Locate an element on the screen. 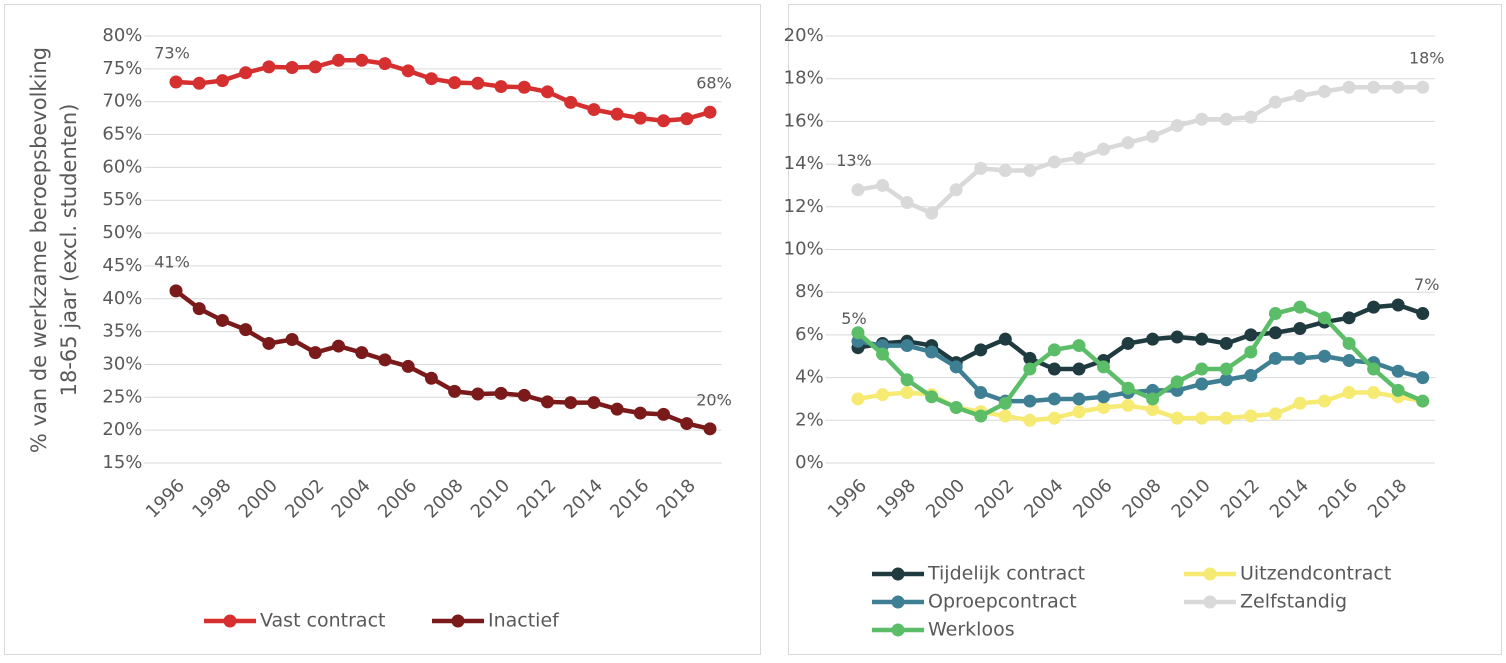 The height and width of the screenshot is (663, 1506). y-tick-label: 50% is located at coordinates (122, 232).